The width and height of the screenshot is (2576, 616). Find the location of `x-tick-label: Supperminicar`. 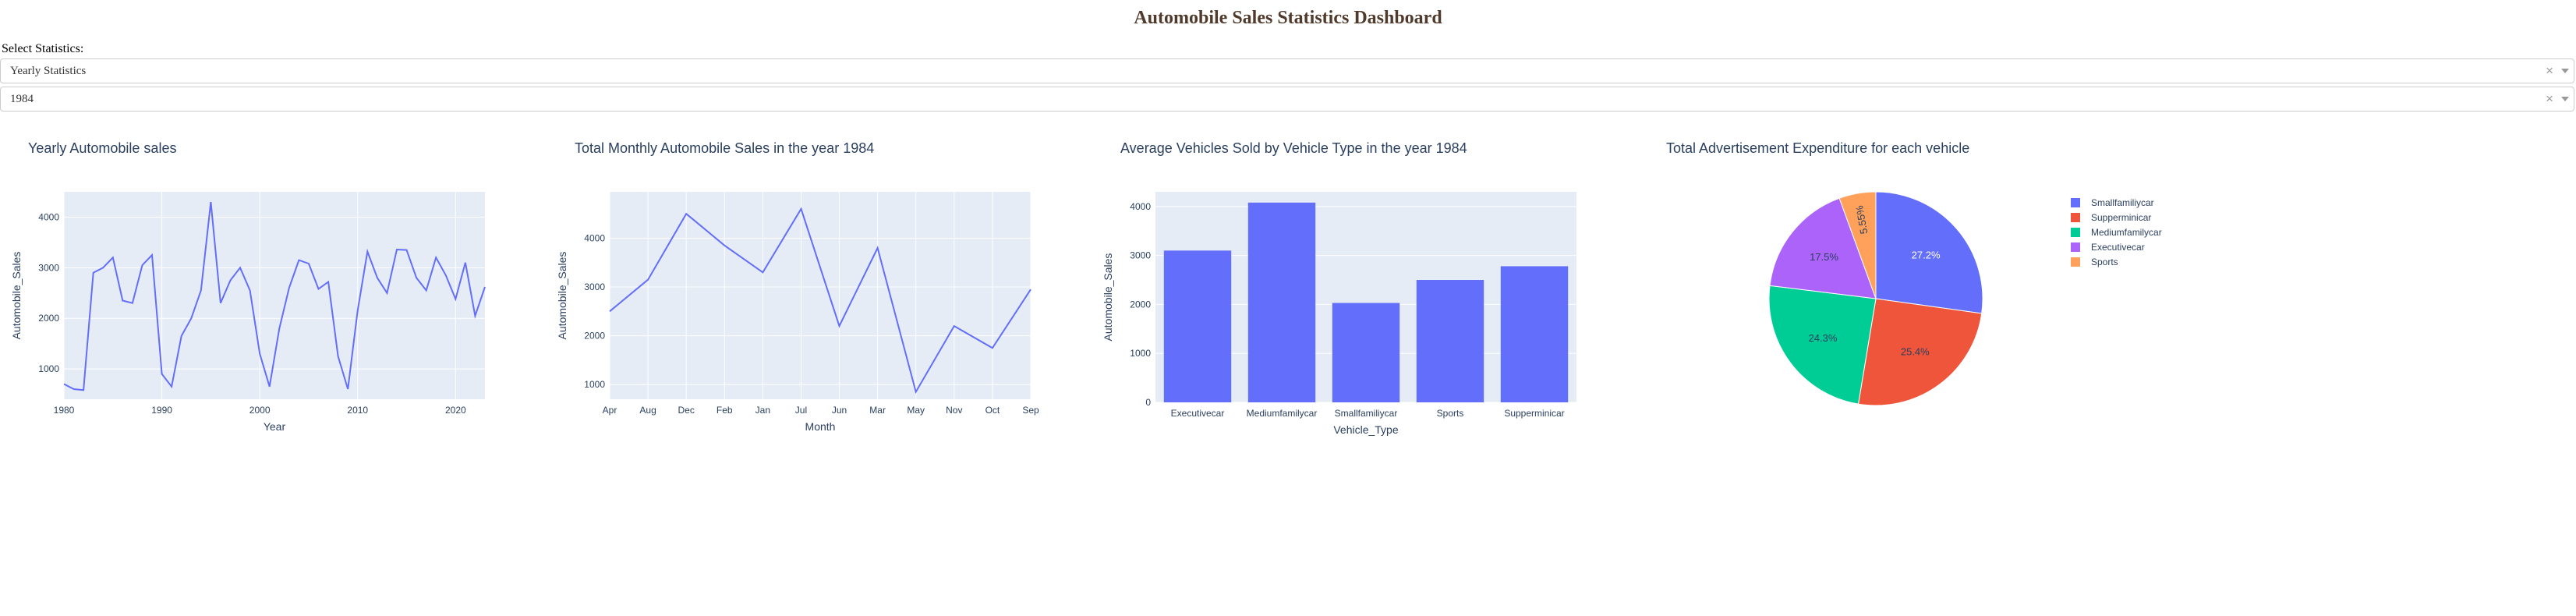

x-tick-label: Supperminicar is located at coordinates (1534, 414).